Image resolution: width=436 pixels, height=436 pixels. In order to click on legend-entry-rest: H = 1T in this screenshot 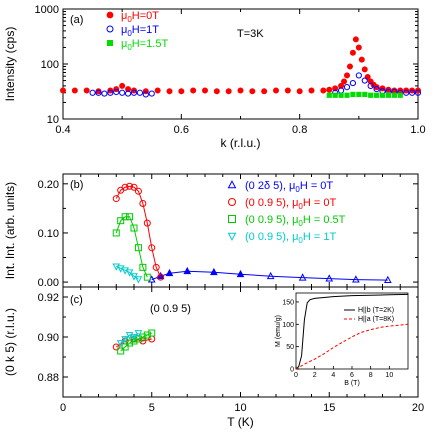, I will do `click(320, 237)`.